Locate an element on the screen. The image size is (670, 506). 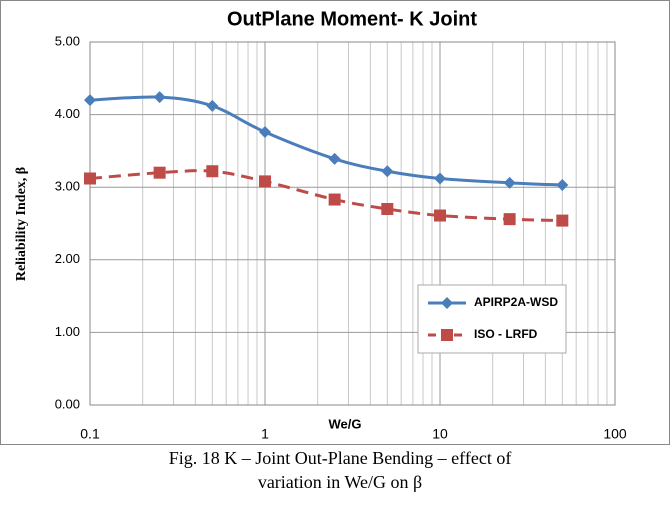
x-tick-label: 100 is located at coordinates (615, 434).